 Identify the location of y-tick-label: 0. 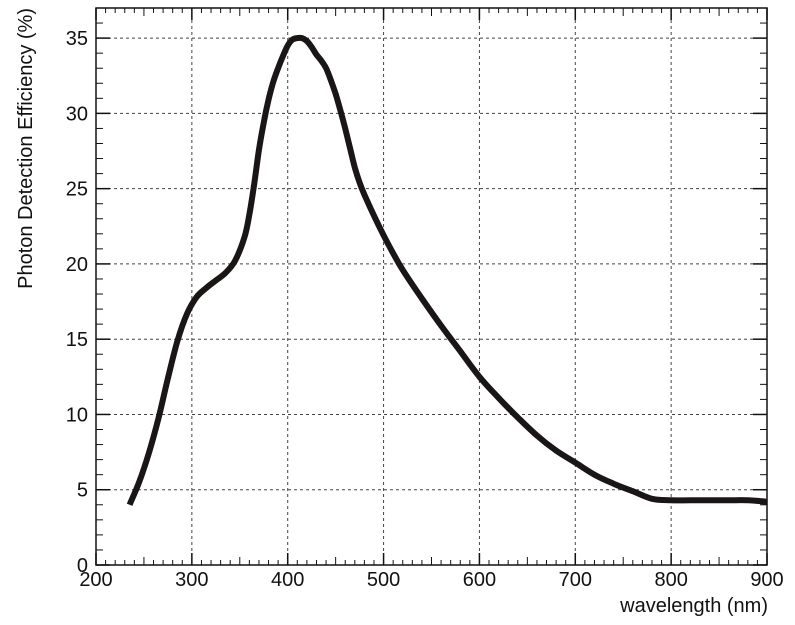
(82, 566).